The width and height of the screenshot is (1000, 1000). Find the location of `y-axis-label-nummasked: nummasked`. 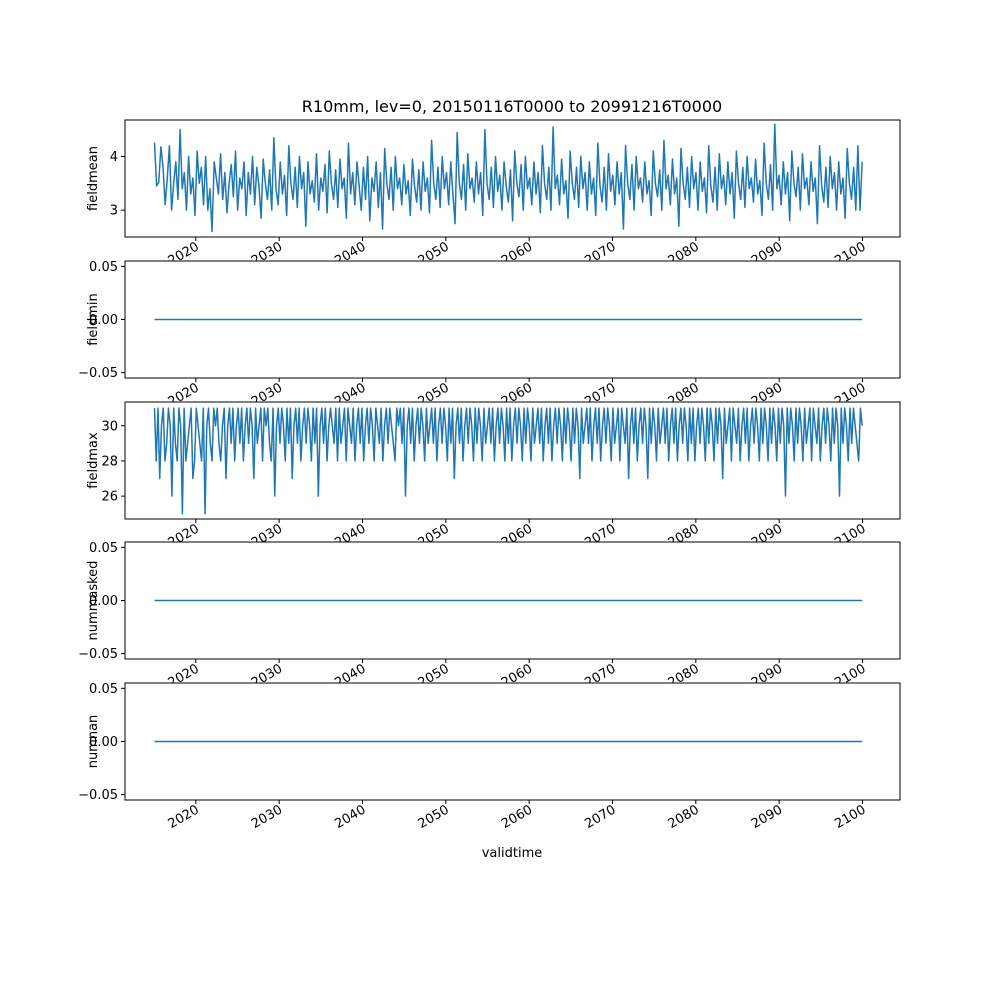

y-axis-label-nummasked: nummasked is located at coordinates (93, 601).